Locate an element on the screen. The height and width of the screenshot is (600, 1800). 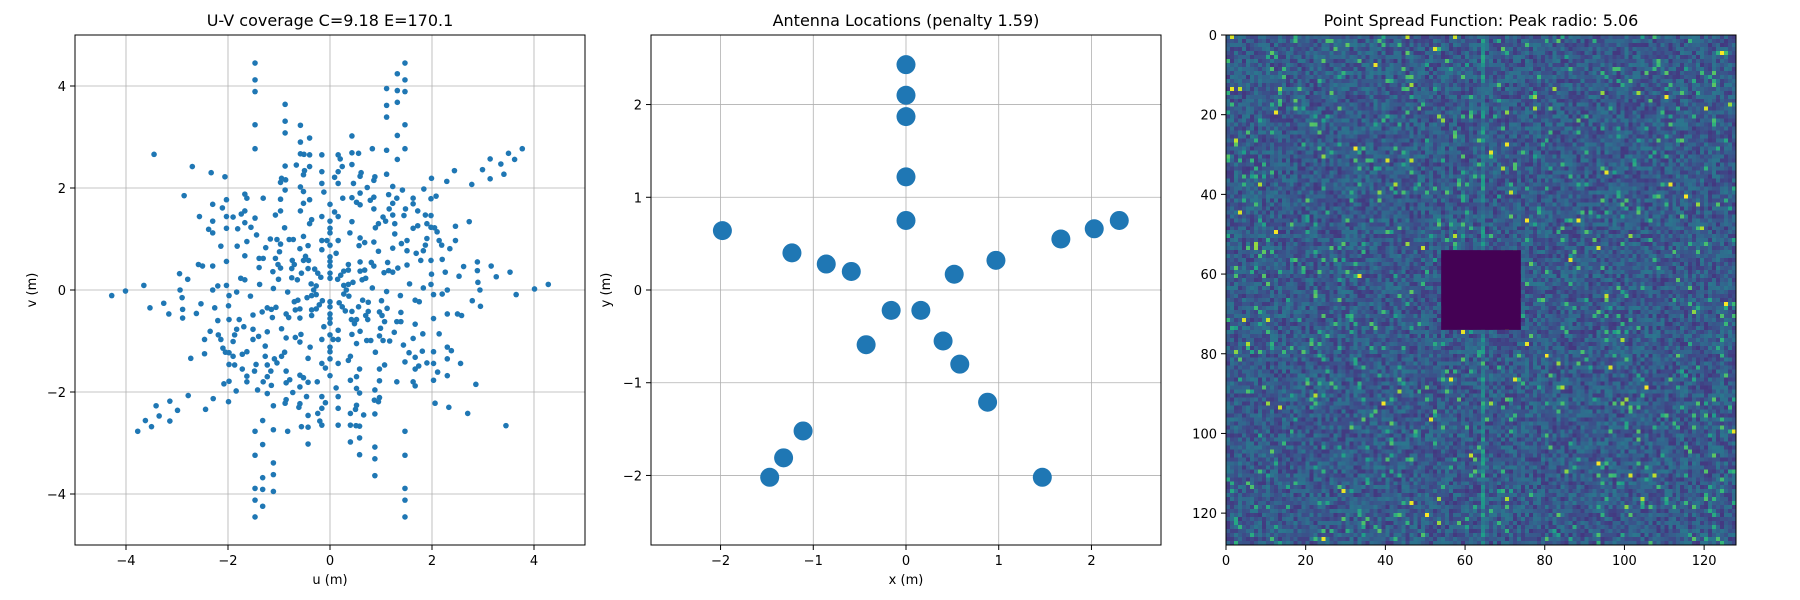
y-axis-label: y (m) is located at coordinates (606, 290).